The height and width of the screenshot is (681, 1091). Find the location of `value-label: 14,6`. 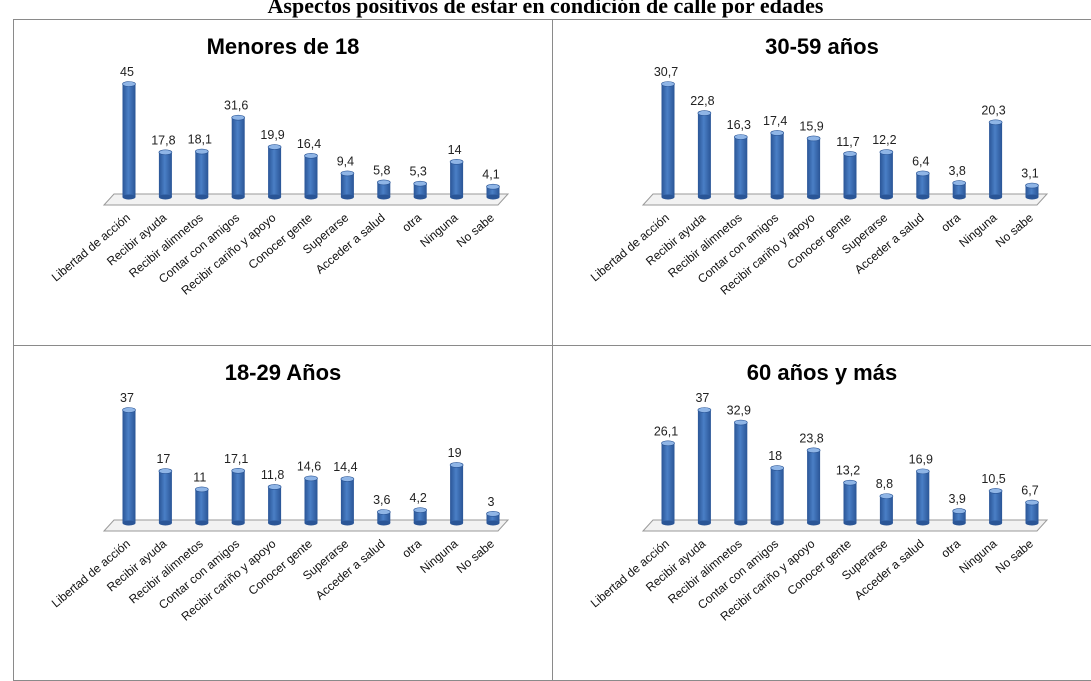

value-label: 14,6 is located at coordinates (309, 466).